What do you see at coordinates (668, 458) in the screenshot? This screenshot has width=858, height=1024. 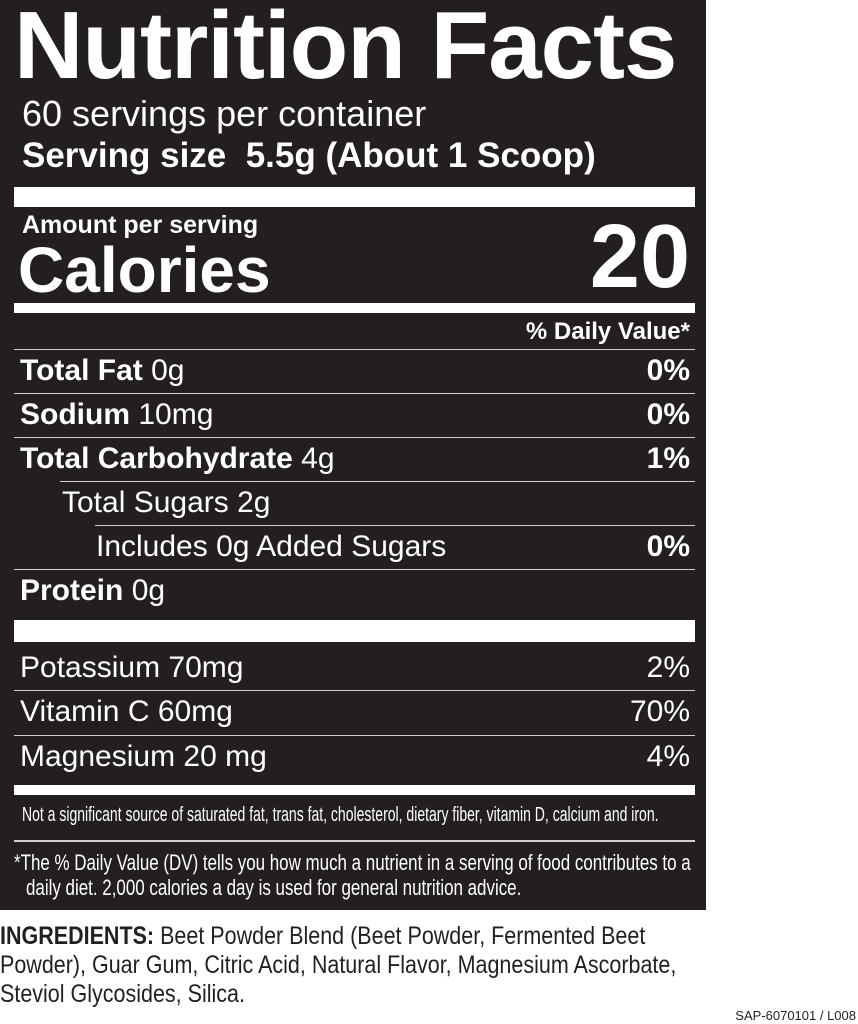 I see `nutrient-dv: 1%` at bounding box center [668, 458].